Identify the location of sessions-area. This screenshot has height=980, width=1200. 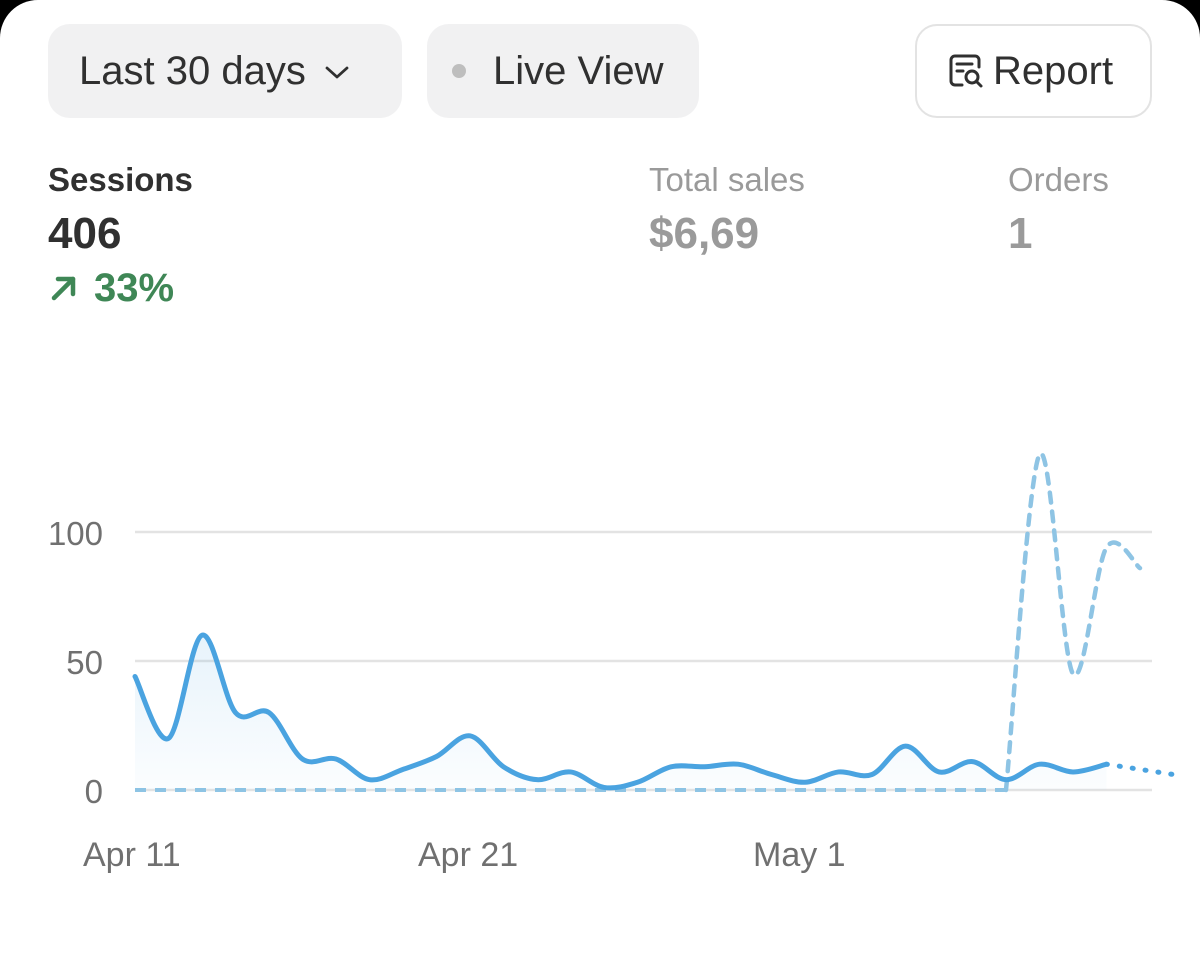
(621, 712).